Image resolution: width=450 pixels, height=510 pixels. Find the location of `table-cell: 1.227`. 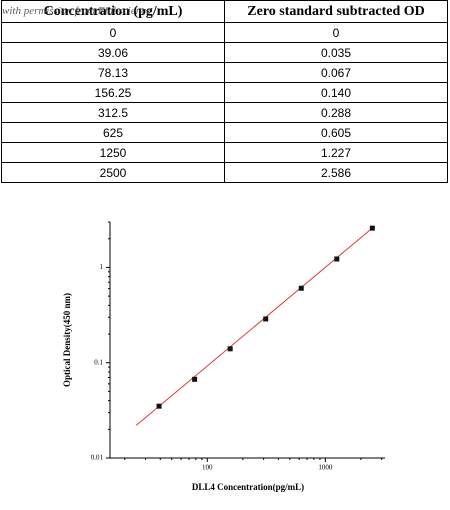

table-cell: 1.227 is located at coordinates (336, 152).